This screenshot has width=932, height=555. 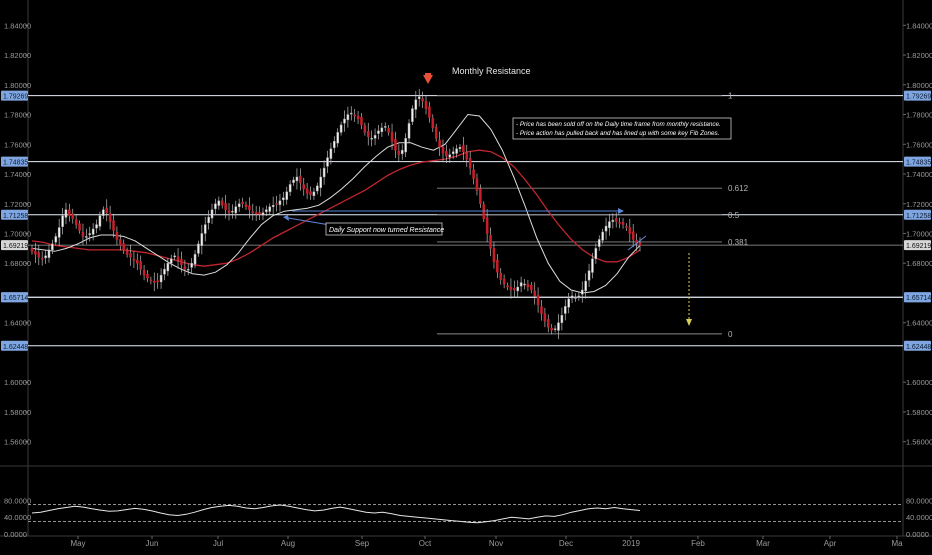 What do you see at coordinates (336, 208) in the screenshot?
I see `slow-moving-average-line` at bounding box center [336, 208].